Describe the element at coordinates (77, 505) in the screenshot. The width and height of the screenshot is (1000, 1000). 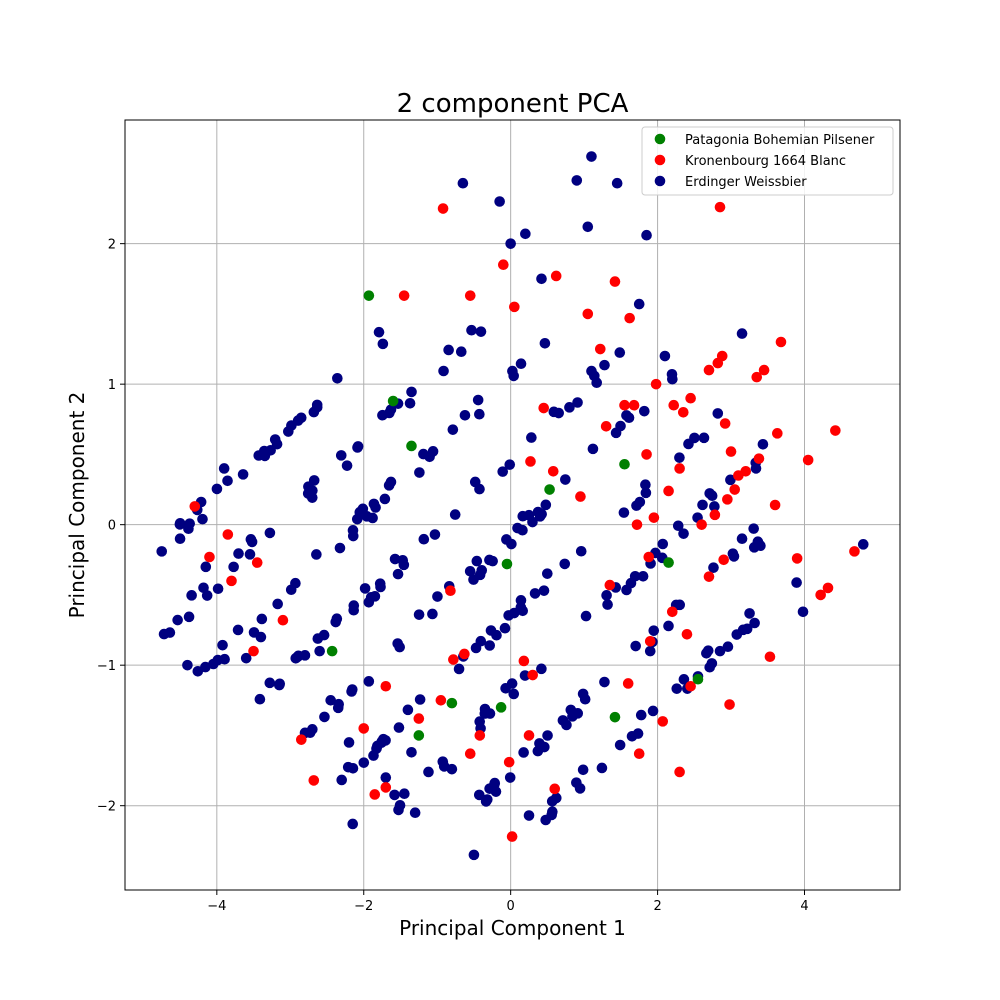
I see `y-axis-label: Principal Component 2` at that location.